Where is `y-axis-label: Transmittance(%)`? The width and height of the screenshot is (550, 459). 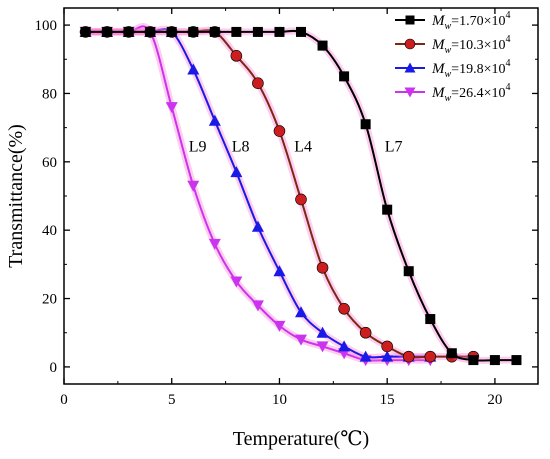 y-axis-label: Transmittance(%) is located at coordinates (16, 196).